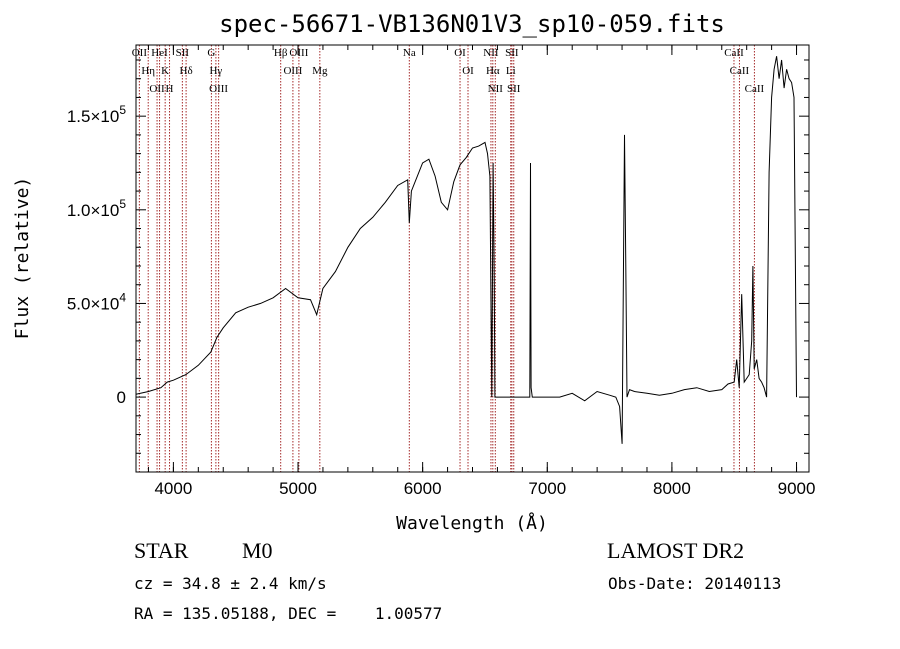  I want to click on survey-name: LAMOST DR2, so click(676, 550).